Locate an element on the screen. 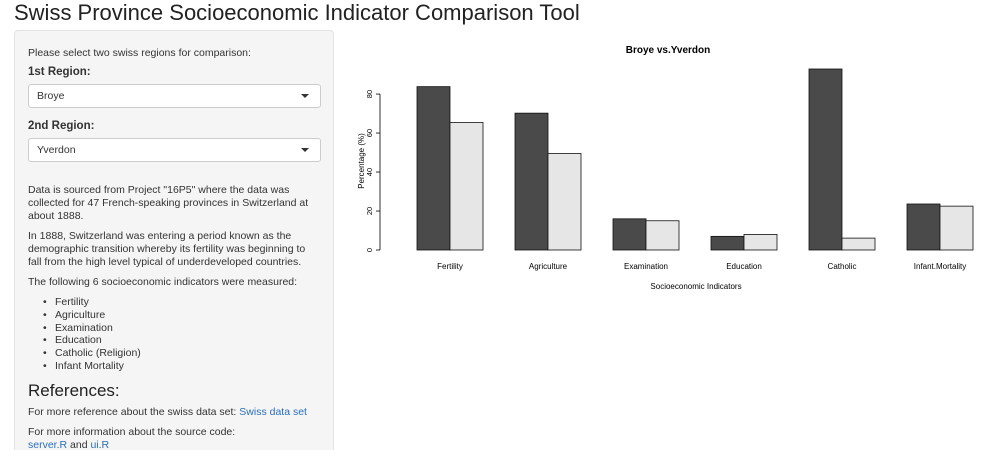 The height and width of the screenshot is (450, 1000). y-axis-label: Percentage (%) is located at coordinates (361, 161).